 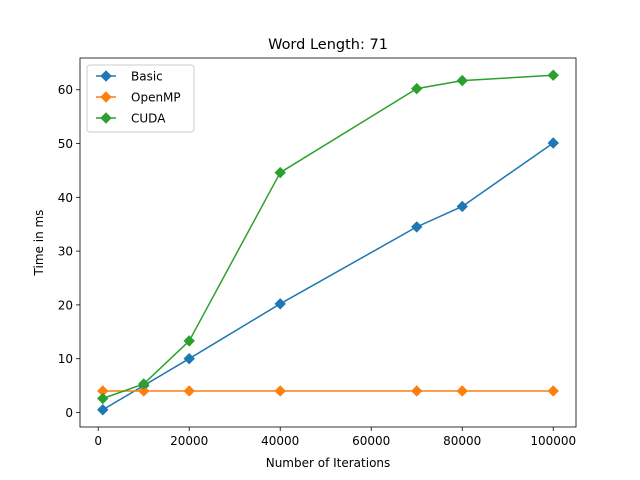 I want to click on legend-entry-openmp: OpenMP, so click(x=138, y=98).